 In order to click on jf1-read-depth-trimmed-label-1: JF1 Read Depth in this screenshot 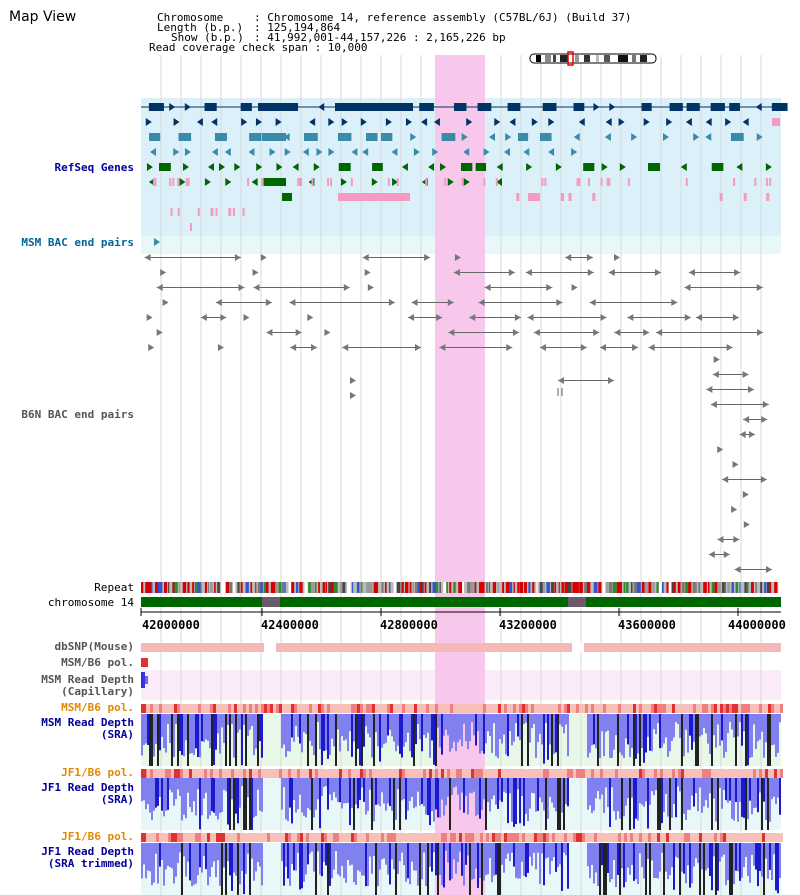, I will do `click(87, 851)`.